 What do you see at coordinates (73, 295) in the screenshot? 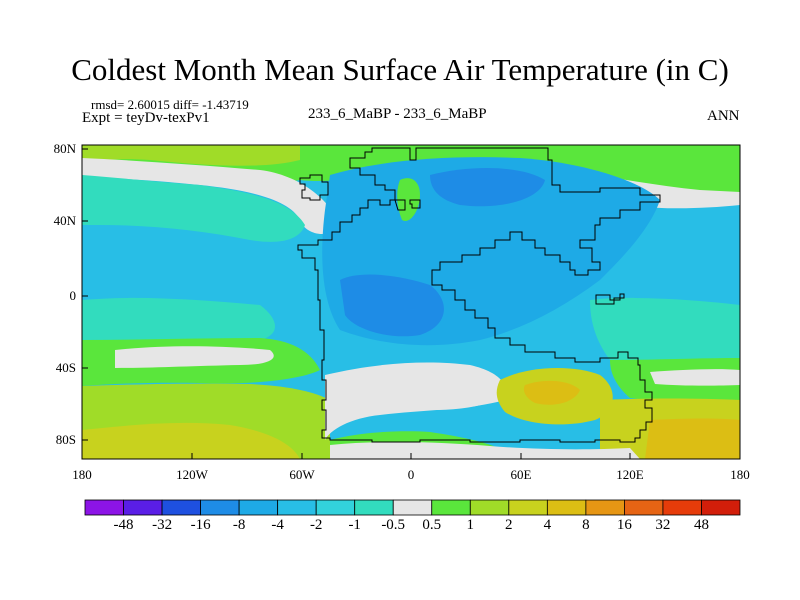
I see `lat-label-0: 0` at bounding box center [73, 295].